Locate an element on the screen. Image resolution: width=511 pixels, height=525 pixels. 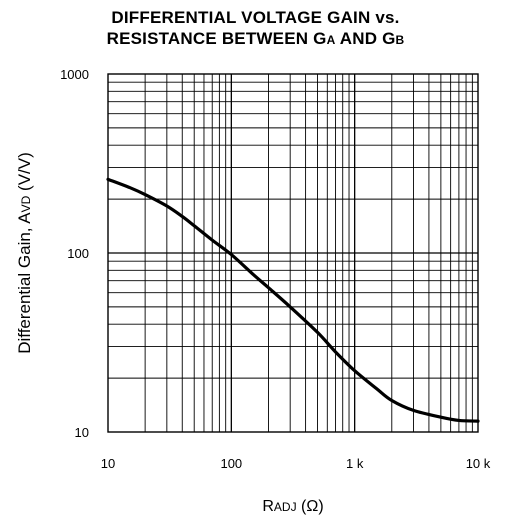
chart-title-line-1-text: DIFFERENTIAL VOLTAGE GAIN vs. is located at coordinates (255, 17).